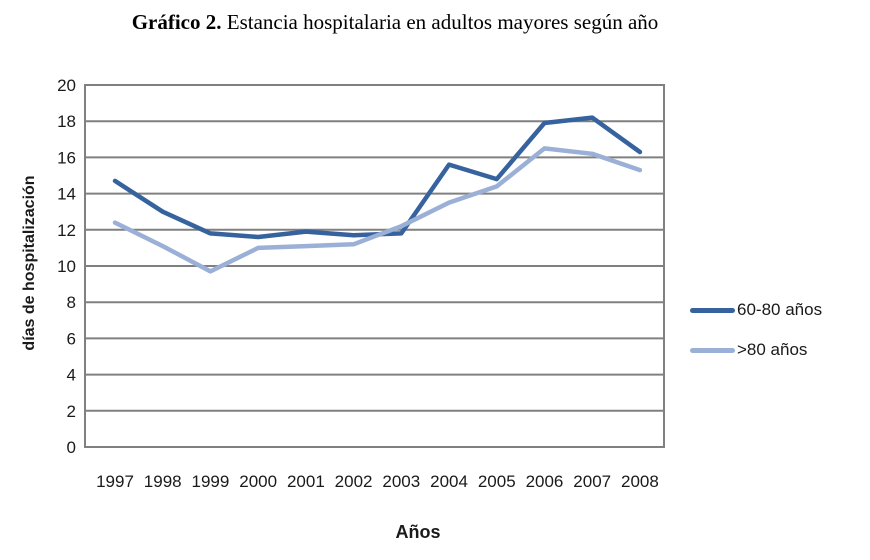  I want to click on y-tick-label: 2, so click(71, 411).